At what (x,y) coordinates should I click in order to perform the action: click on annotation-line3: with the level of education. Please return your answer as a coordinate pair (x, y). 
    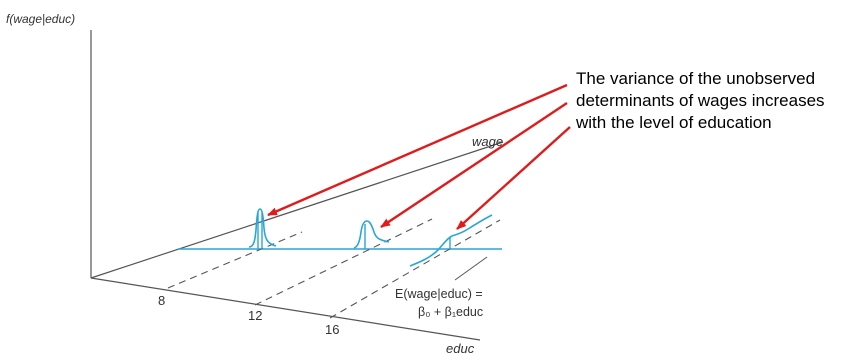
    Looking at the image, I should click on (673, 122).